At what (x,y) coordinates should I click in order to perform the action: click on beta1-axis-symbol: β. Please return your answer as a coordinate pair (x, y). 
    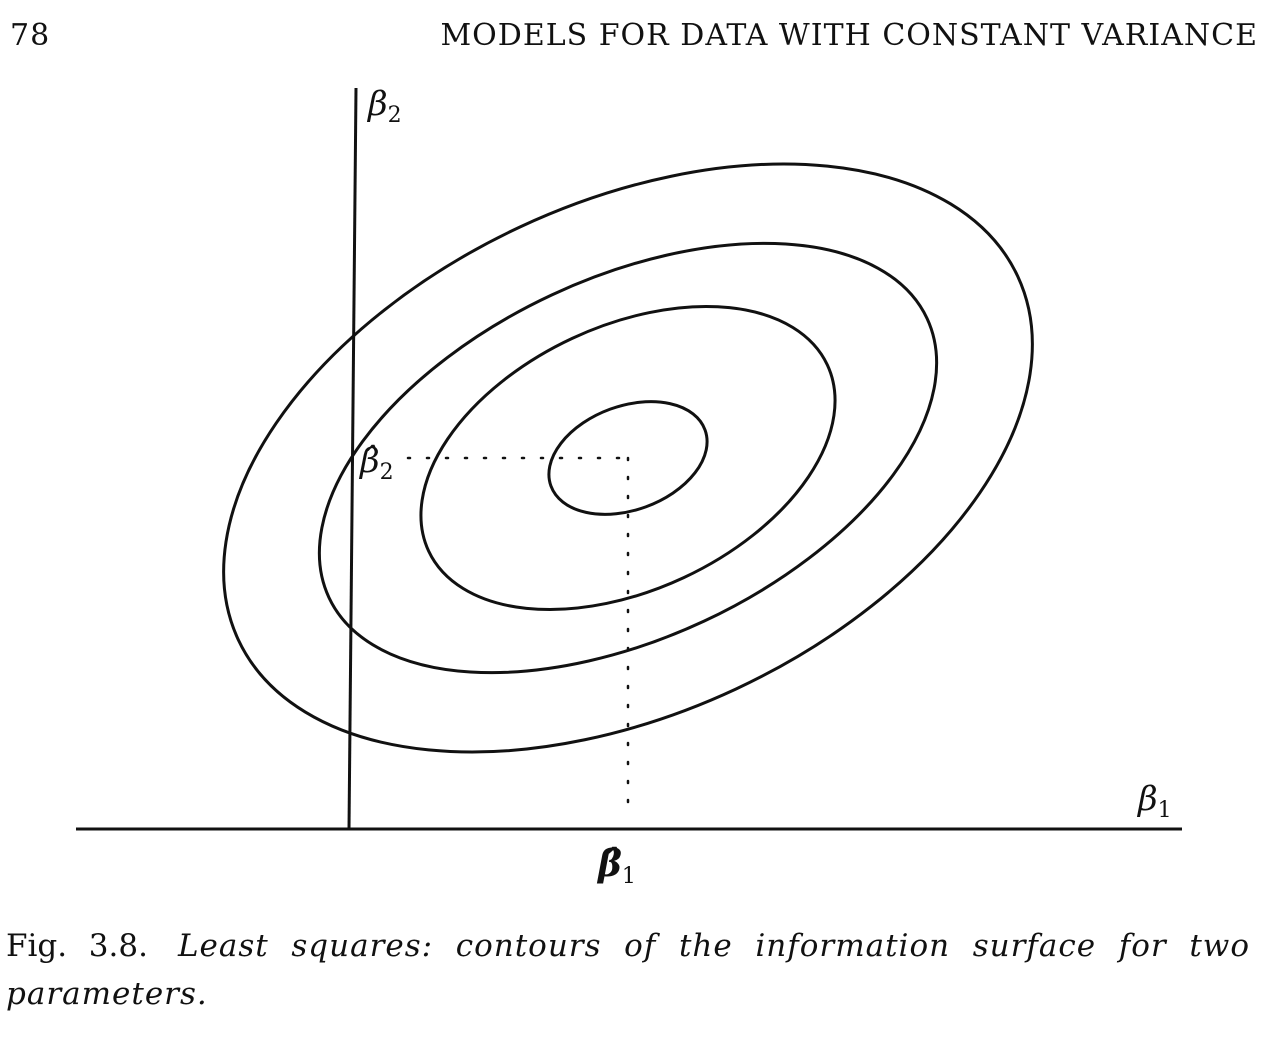
    Looking at the image, I should click on (1147, 799).